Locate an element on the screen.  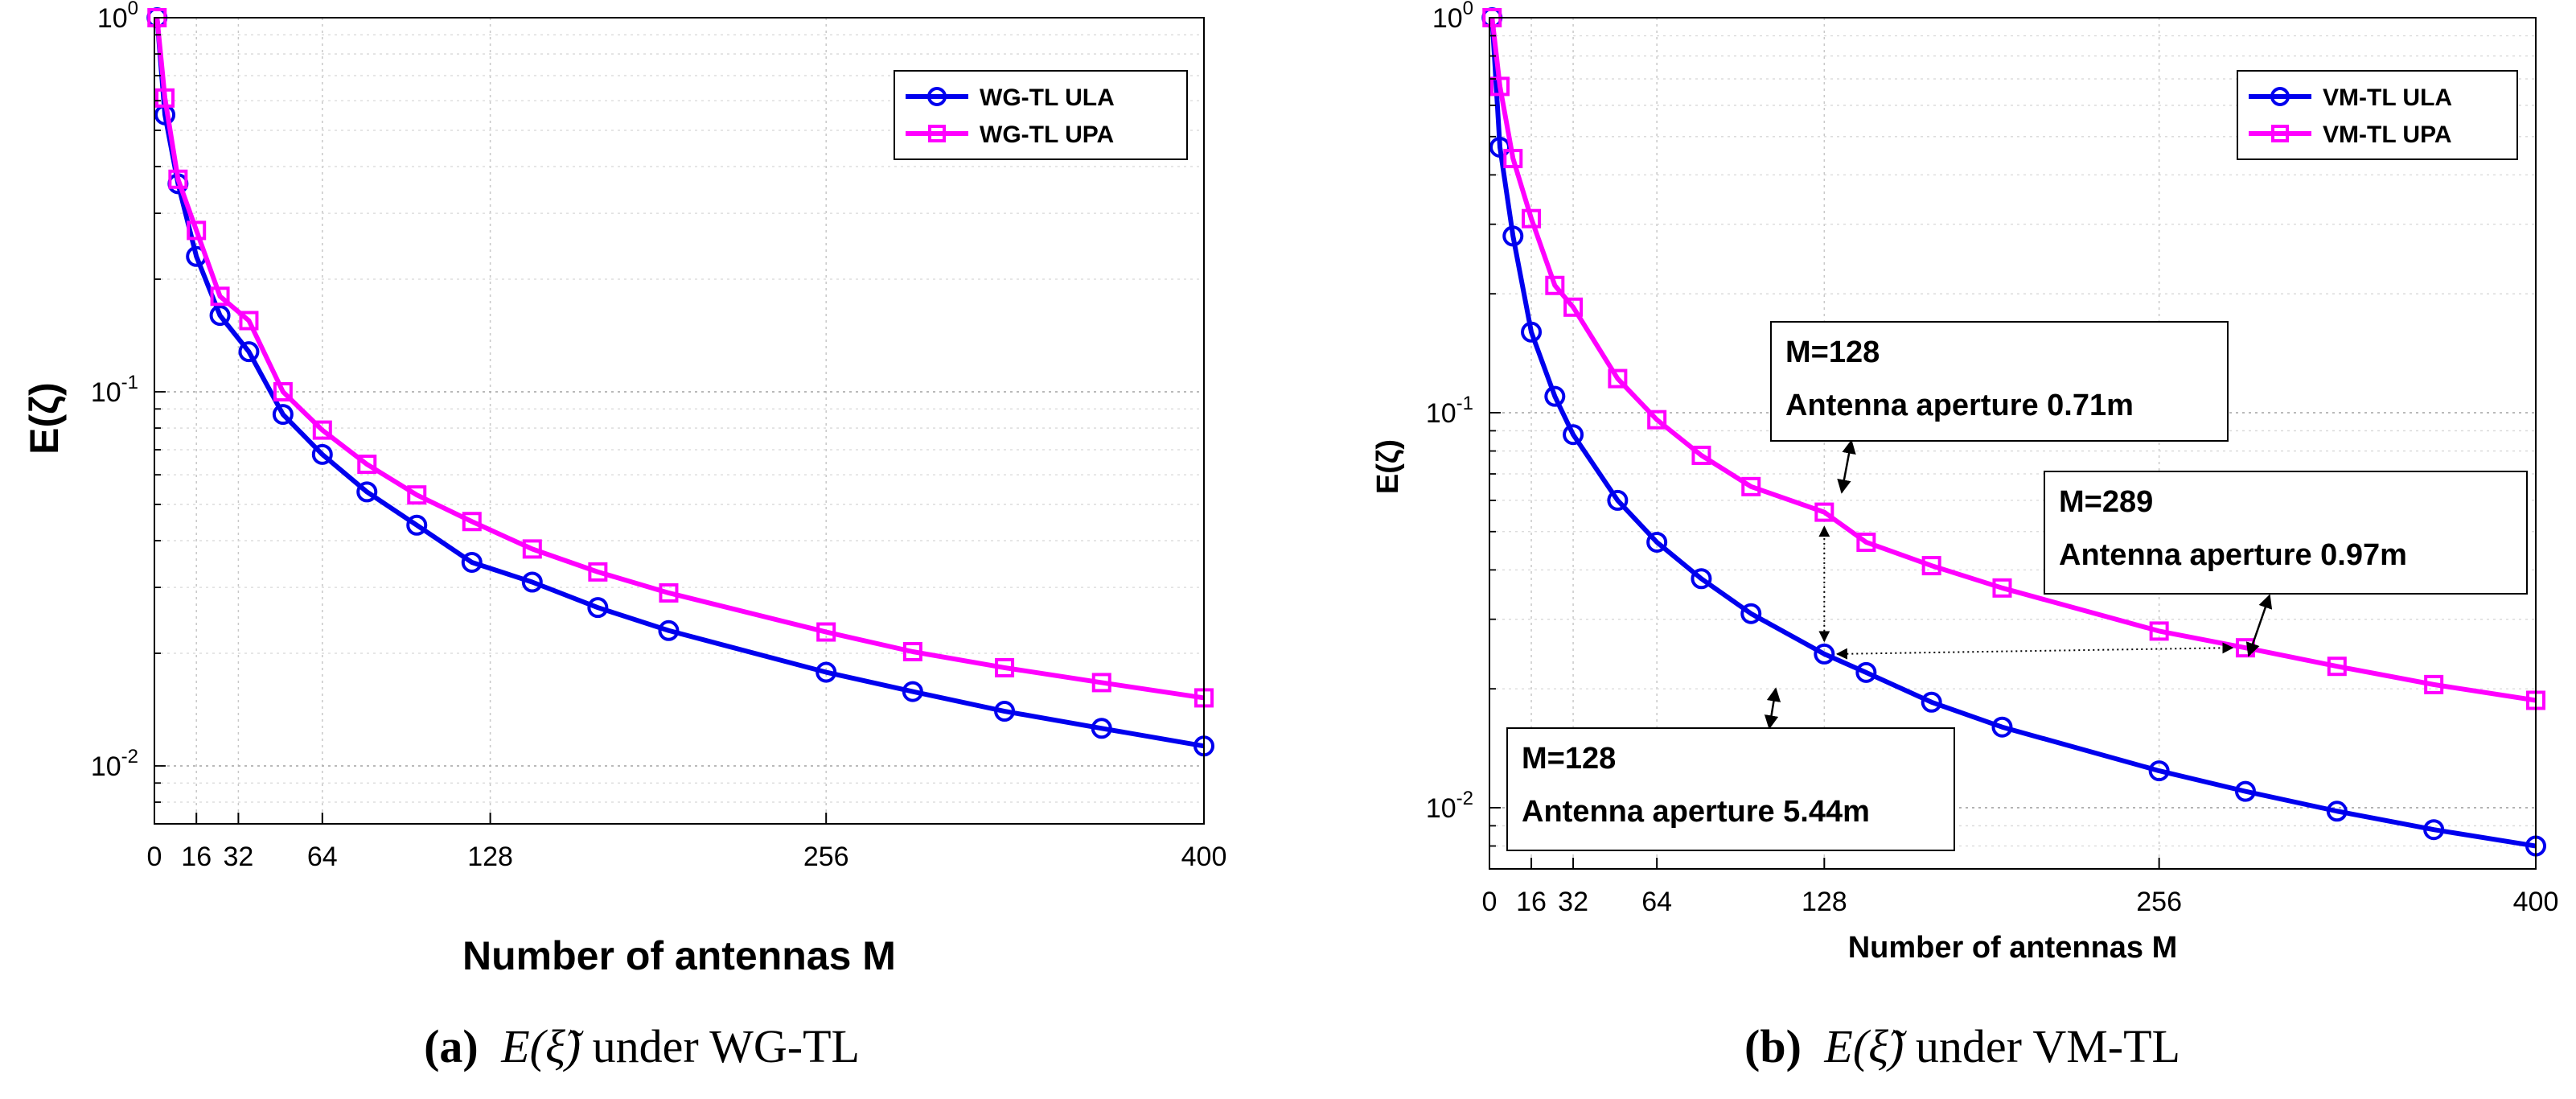
caption-b-expr: E(ξ̃) is located at coordinates (1865, 1046).